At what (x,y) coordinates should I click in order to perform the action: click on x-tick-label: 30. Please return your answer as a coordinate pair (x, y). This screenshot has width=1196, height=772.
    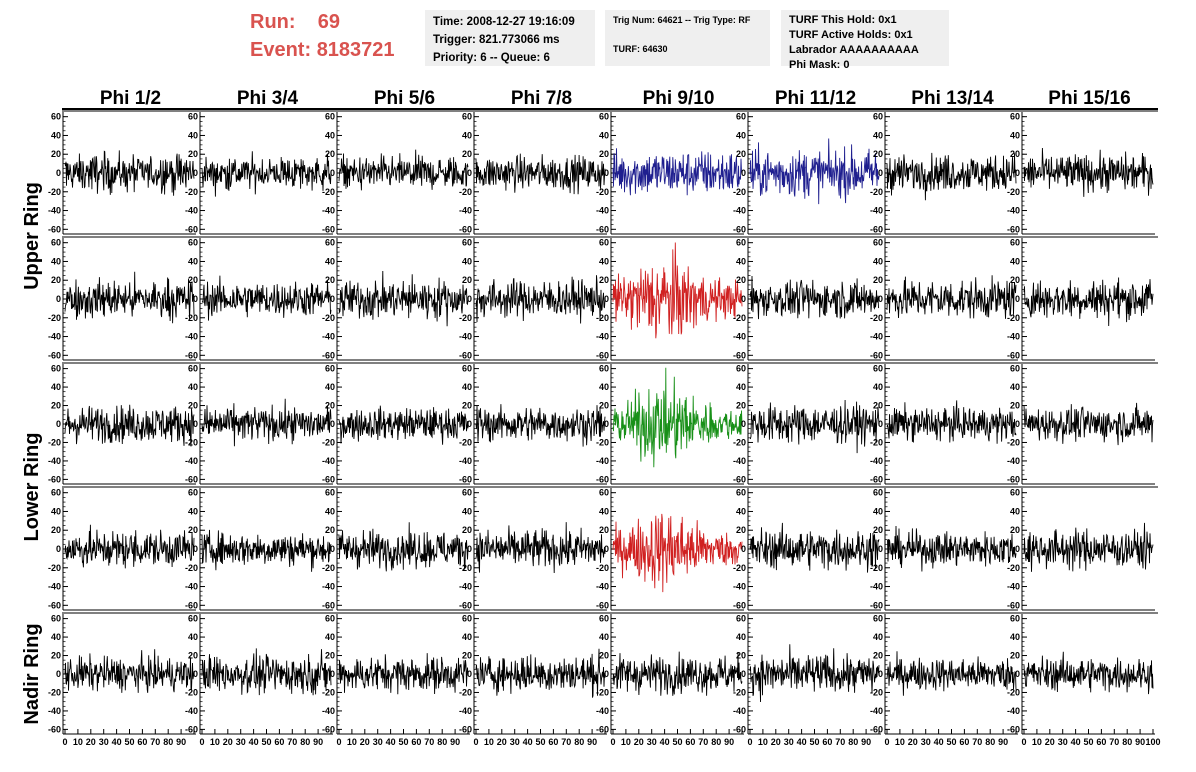
    Looking at the image, I should click on (515, 742).